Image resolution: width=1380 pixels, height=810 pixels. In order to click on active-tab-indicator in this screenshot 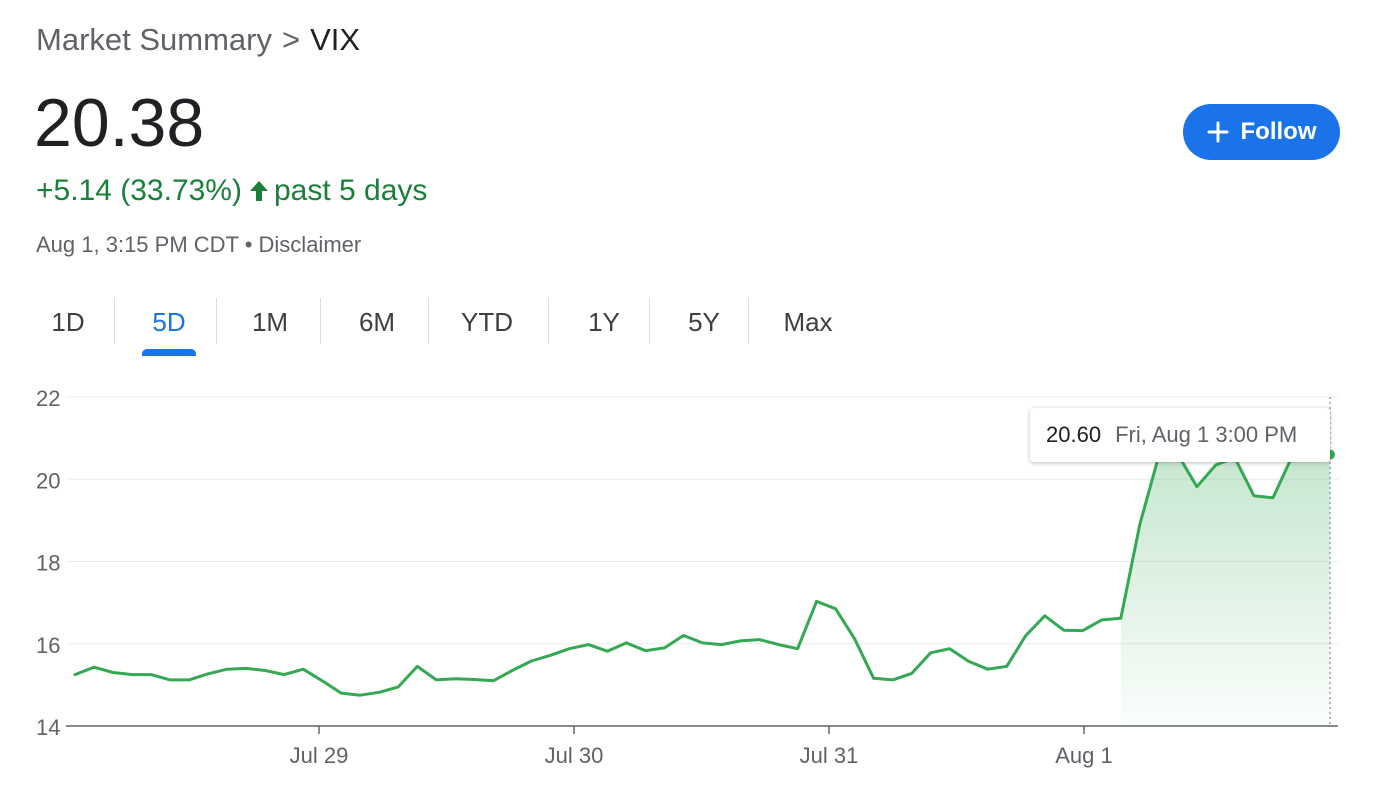, I will do `click(169, 352)`.